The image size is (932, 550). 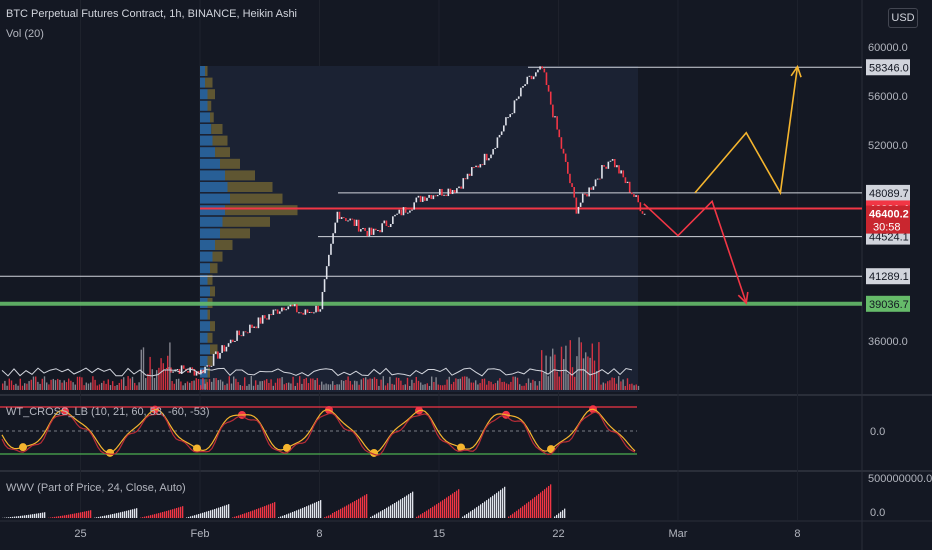 I want to click on wt-cross-legend: WT_CROSS_LB (10, 21, 60, 53, -60, -53), so click(x=108, y=412).